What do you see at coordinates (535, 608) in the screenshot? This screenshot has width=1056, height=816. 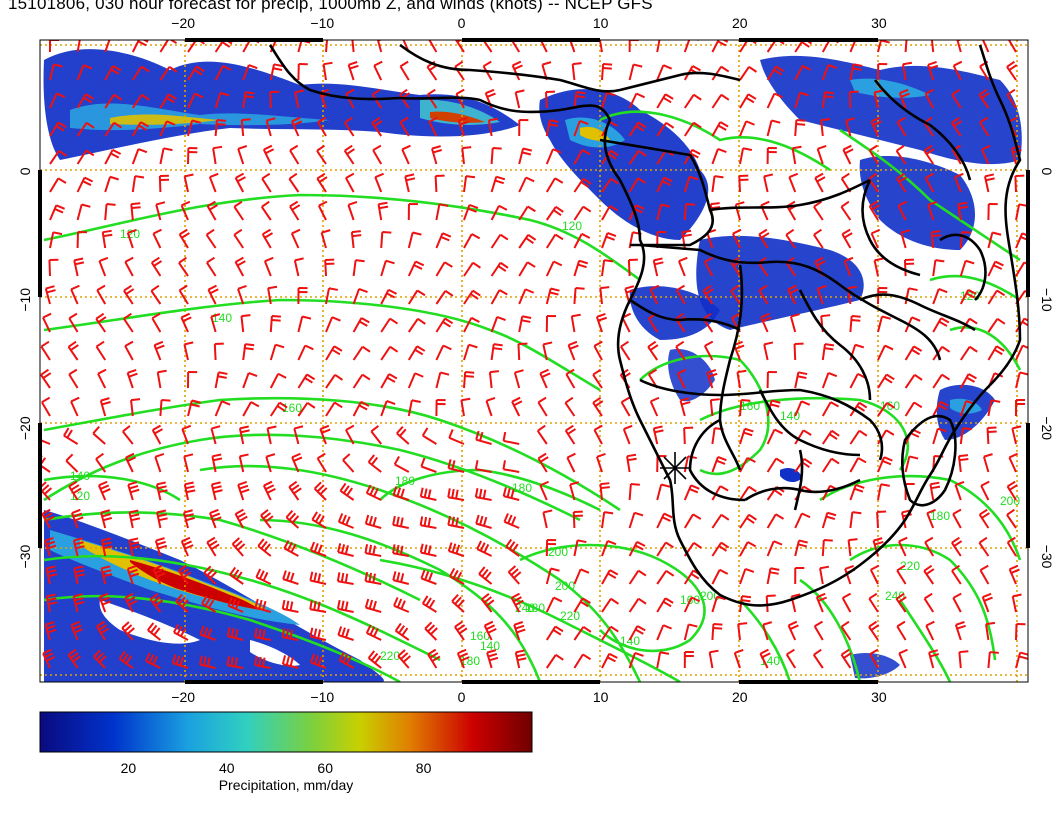 I see `contour-label: 180` at bounding box center [535, 608].